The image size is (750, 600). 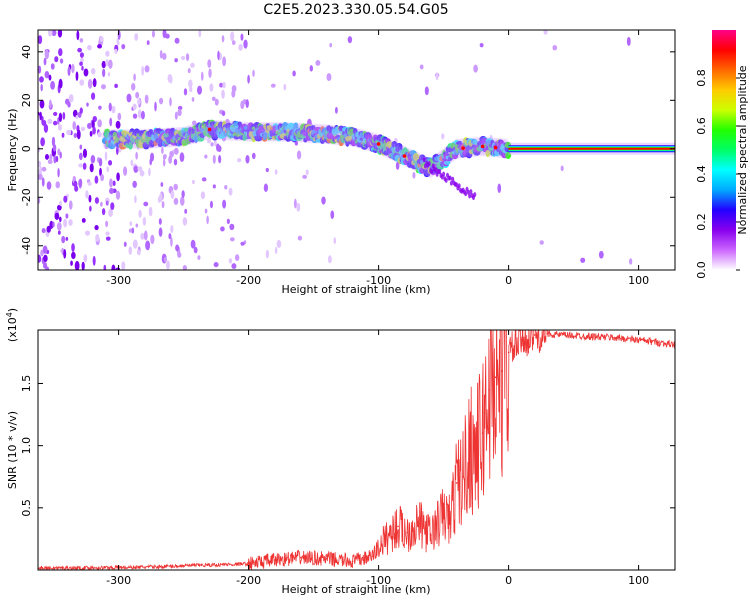 What do you see at coordinates (355, 289) in the screenshot?
I see `spectrogram-x-label: Height of straight line (km)` at bounding box center [355, 289].